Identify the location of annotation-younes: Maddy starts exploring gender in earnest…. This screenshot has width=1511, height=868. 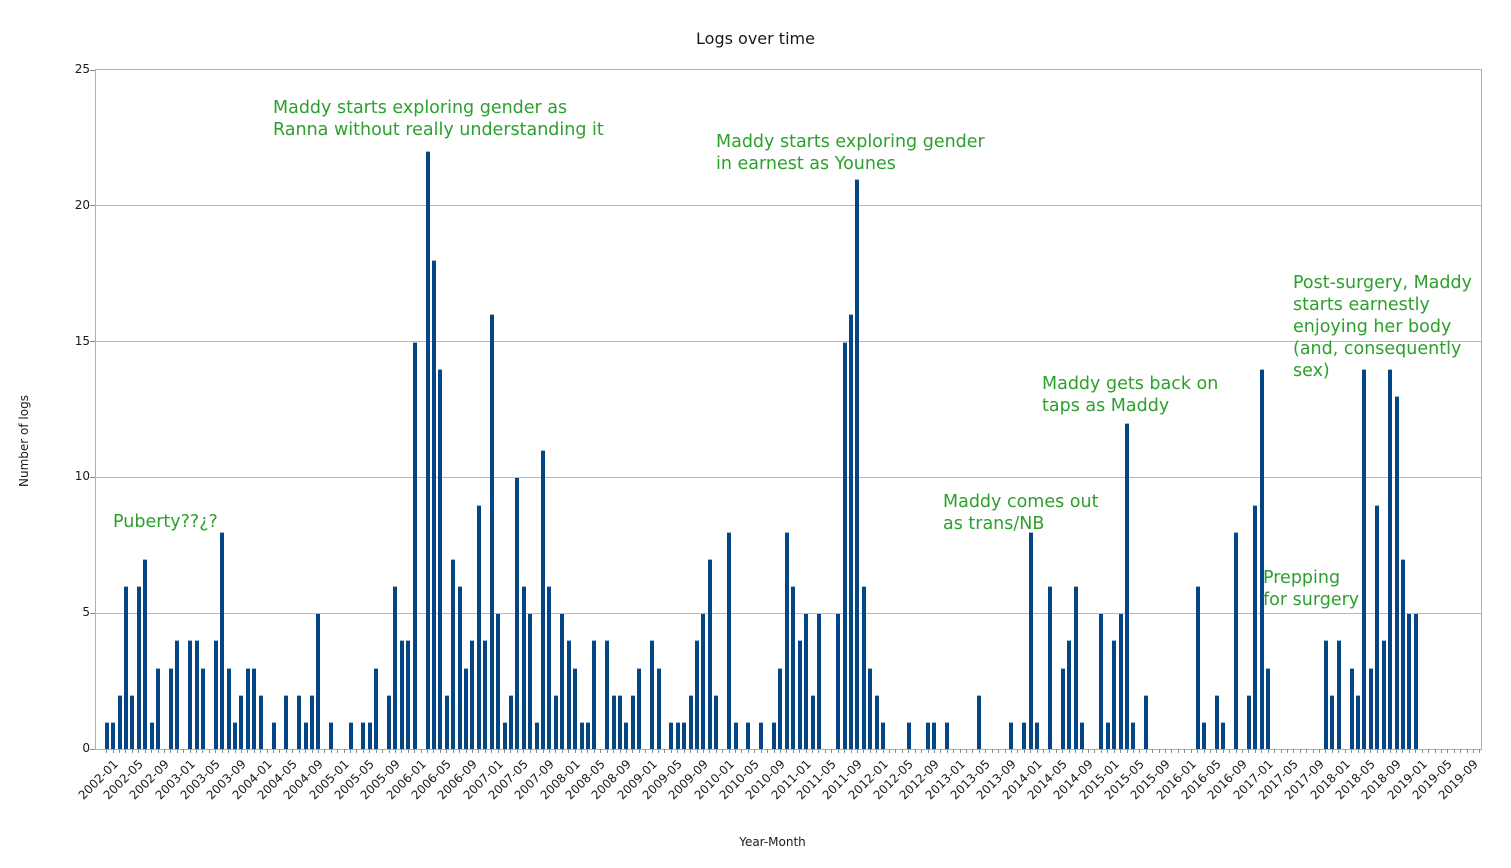
(850, 153).